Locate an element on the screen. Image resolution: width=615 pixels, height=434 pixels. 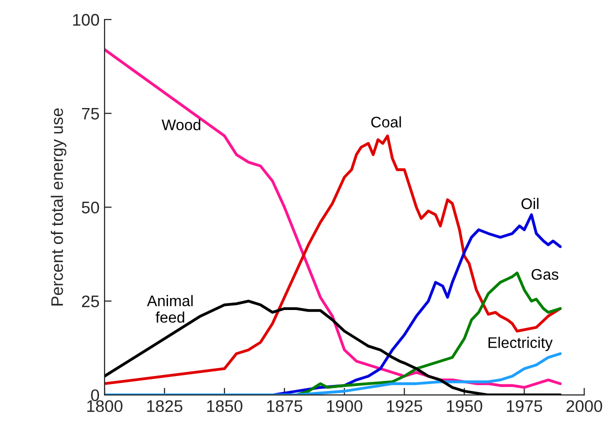
y-tick-label: 75 is located at coordinates (90, 114).